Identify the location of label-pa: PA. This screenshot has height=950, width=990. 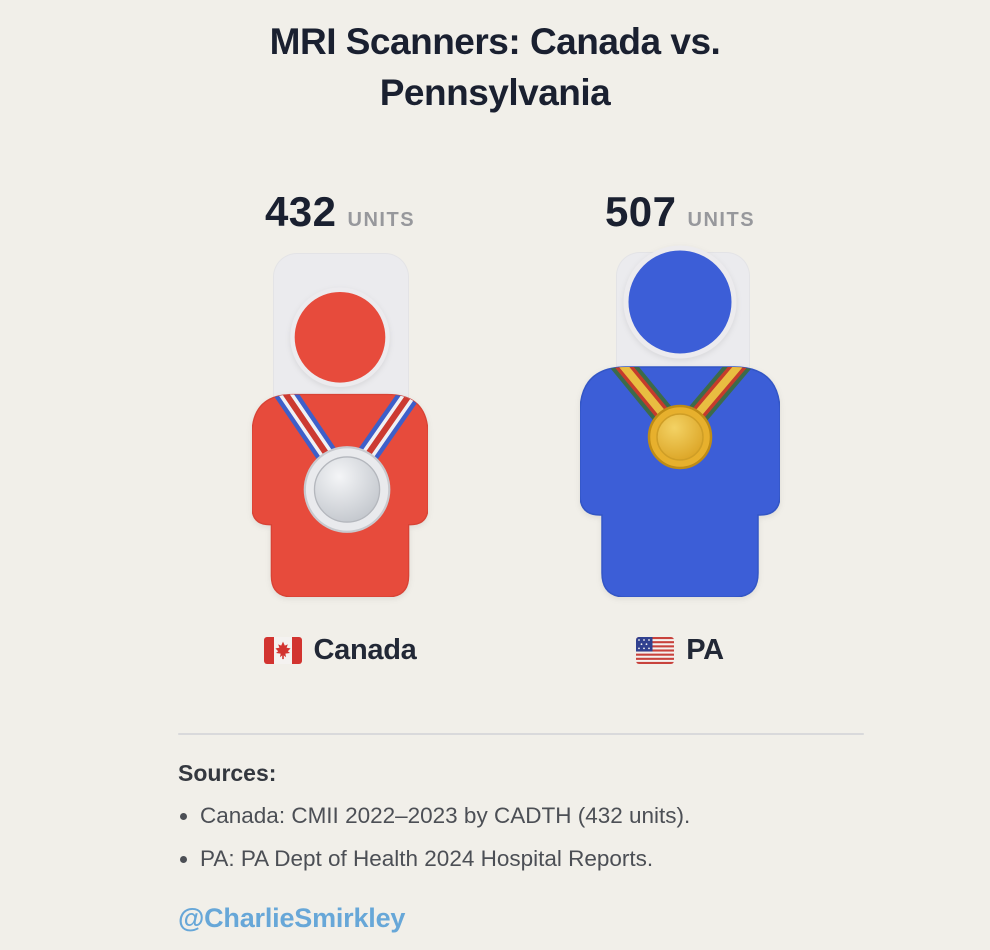
(705, 649).